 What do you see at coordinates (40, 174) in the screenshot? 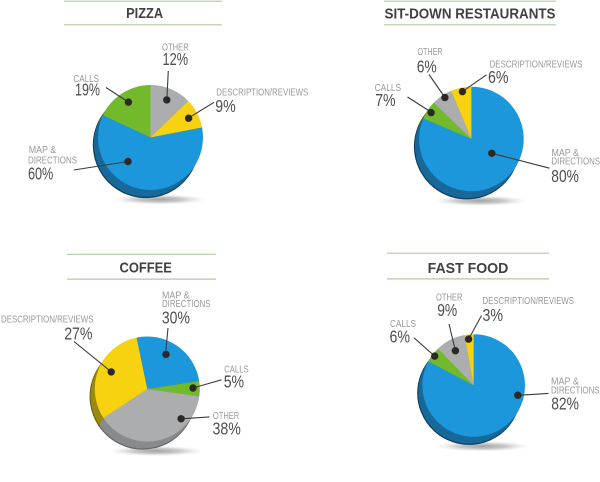
I see `svg-text: 60%` at bounding box center [40, 174].